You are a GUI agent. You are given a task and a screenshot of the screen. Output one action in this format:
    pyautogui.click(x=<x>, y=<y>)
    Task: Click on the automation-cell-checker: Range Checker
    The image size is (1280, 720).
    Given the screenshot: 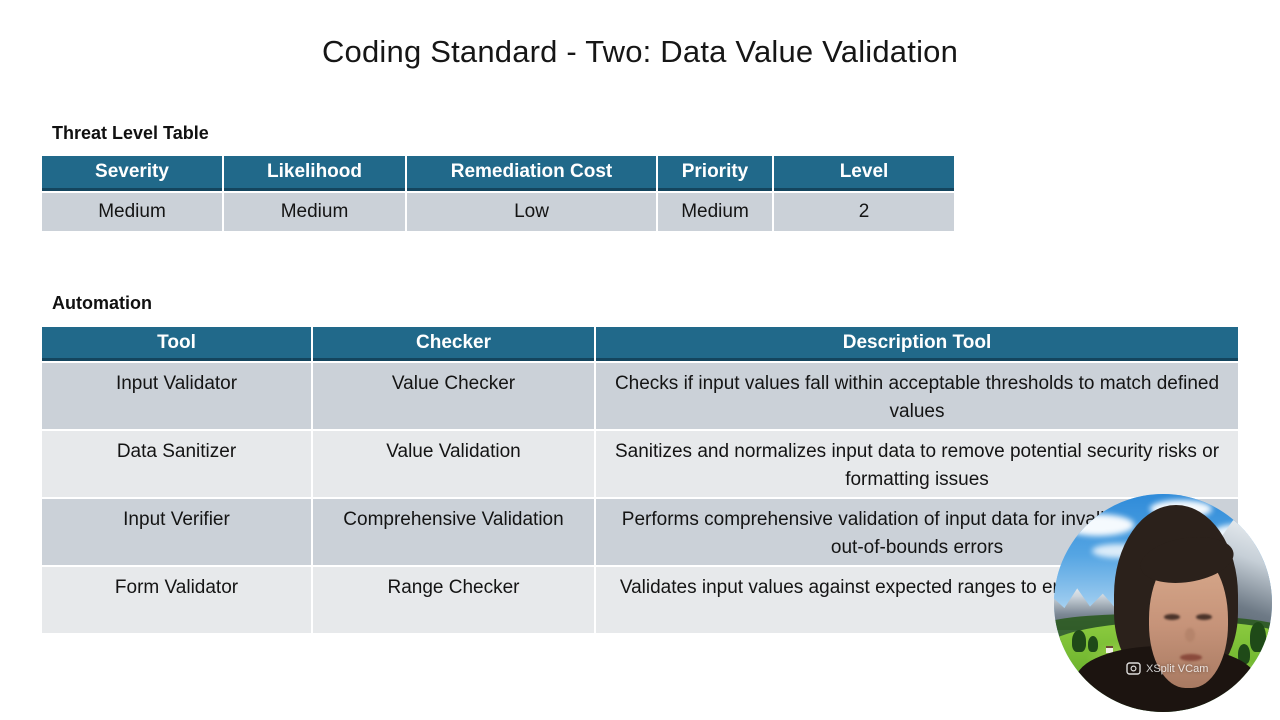 What is the action you would take?
    pyautogui.click(x=453, y=600)
    